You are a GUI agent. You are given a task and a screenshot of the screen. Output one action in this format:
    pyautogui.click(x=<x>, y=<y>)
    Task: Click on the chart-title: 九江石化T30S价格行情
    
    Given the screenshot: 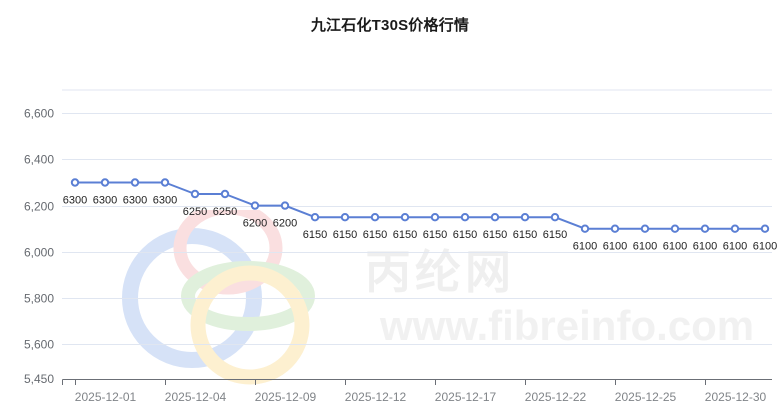 What is the action you would take?
    pyautogui.click(x=390, y=25)
    